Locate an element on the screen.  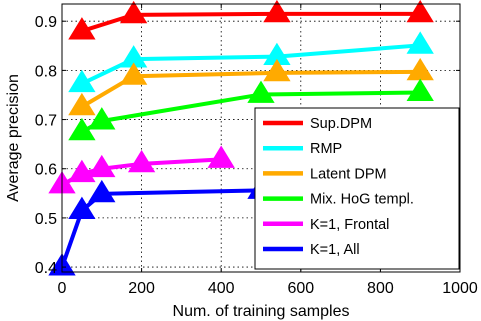
series-sup-dpm is located at coordinates (251, 20).